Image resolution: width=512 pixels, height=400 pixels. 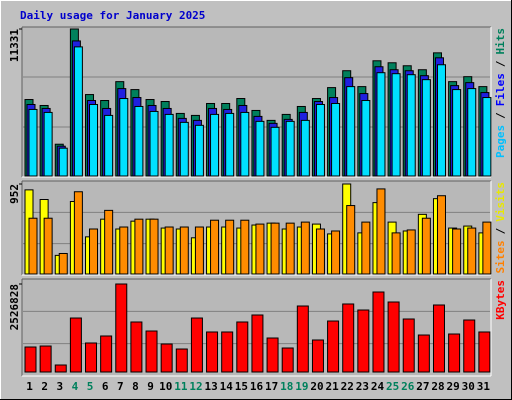 I want to click on x-tick-label: 15, so click(x=241, y=386).